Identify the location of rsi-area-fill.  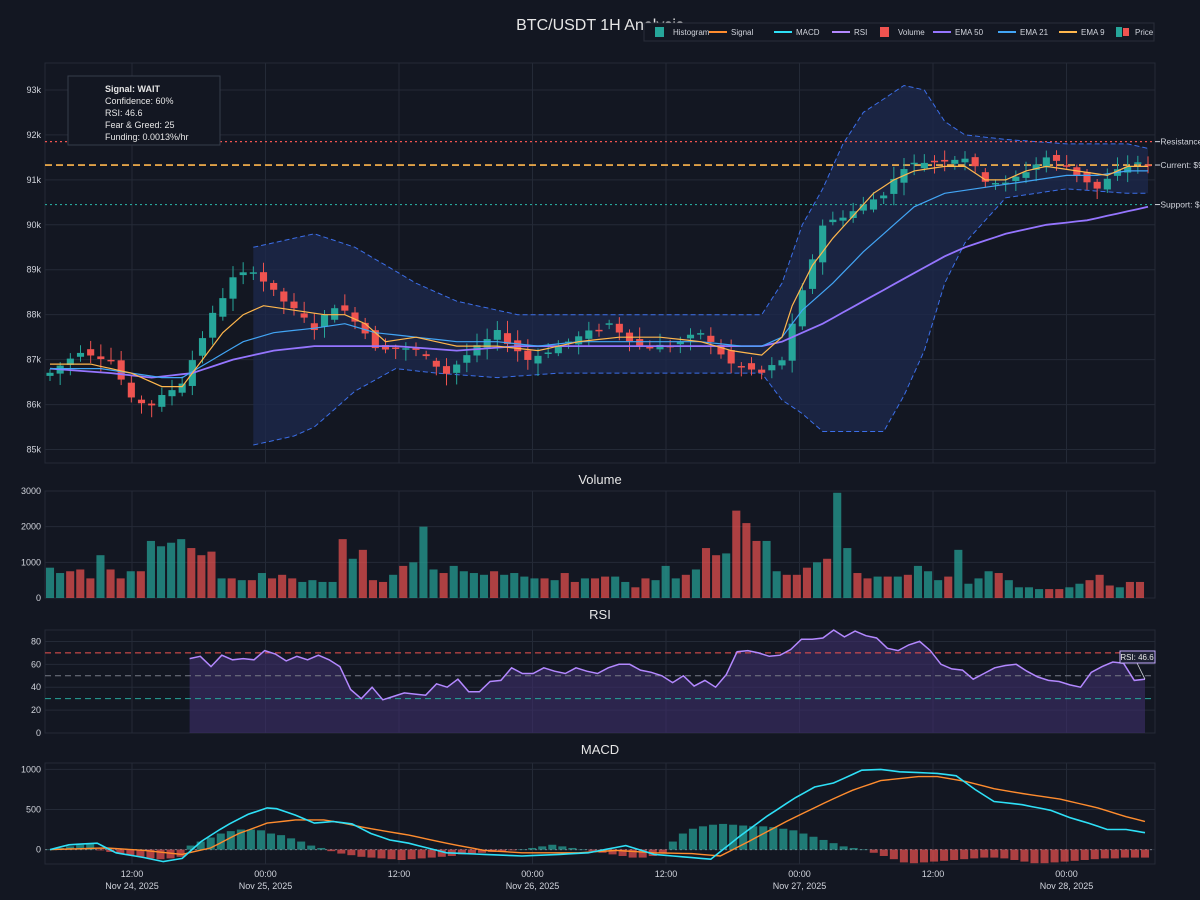
(667, 681).